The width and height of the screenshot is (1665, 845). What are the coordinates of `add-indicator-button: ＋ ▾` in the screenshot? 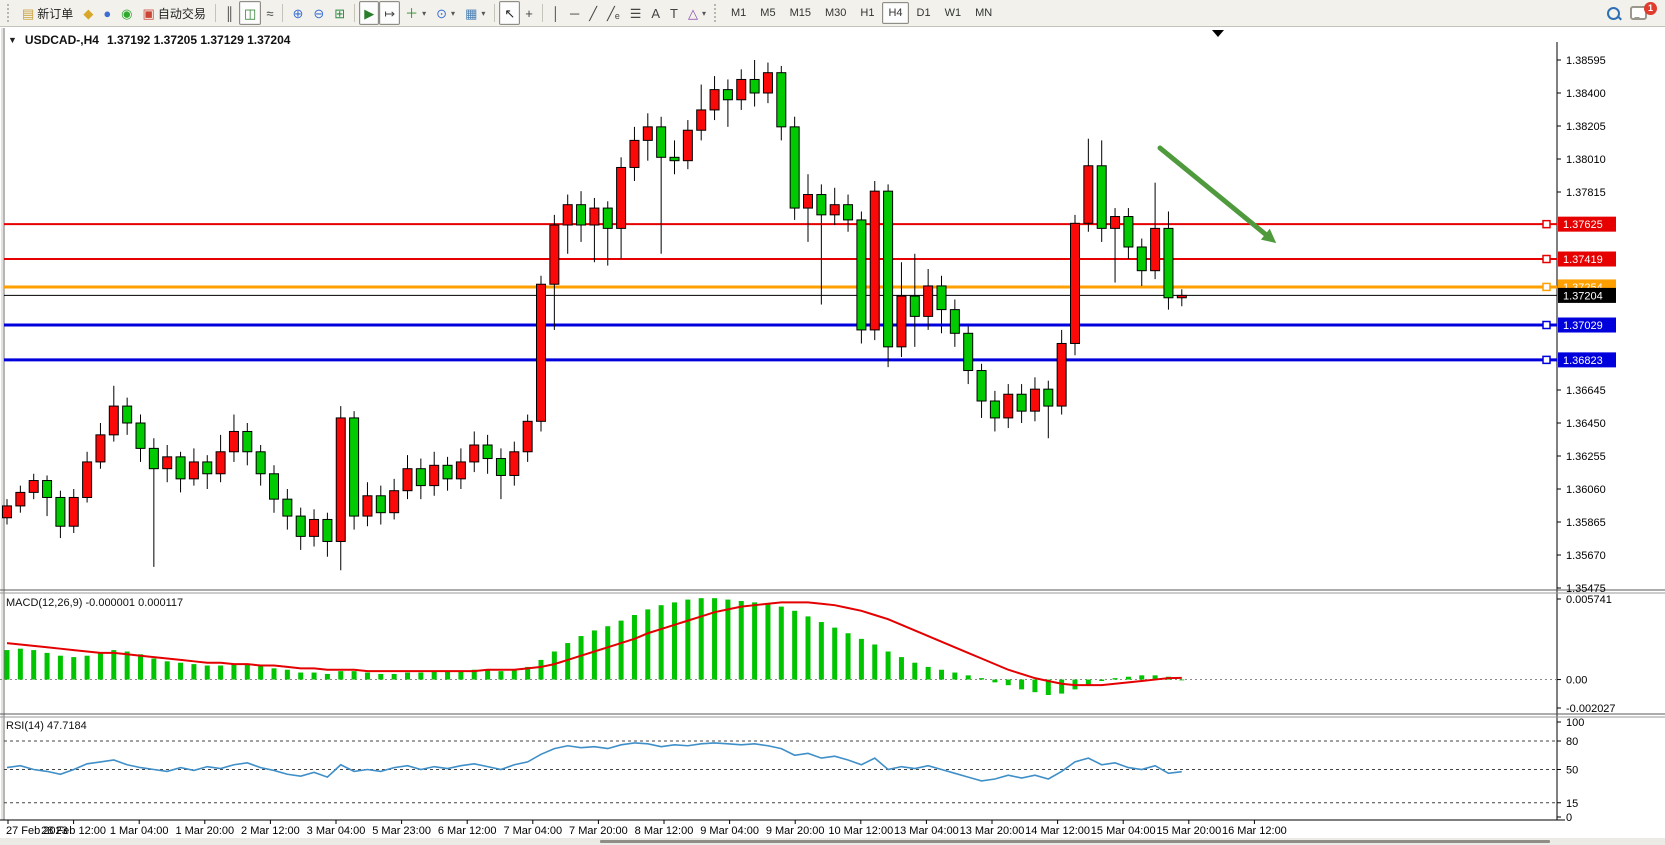 It's located at (415, 13).